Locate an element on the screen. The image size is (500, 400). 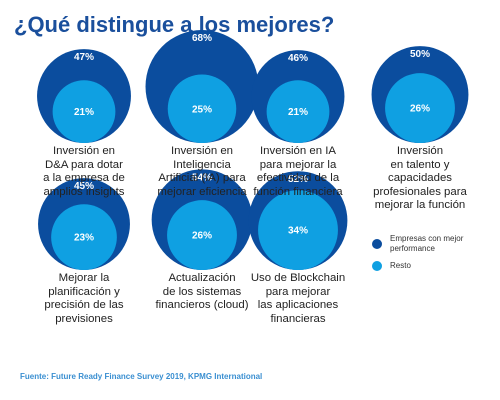
value-label-outer-3: 46% is located at coordinates (298, 58).